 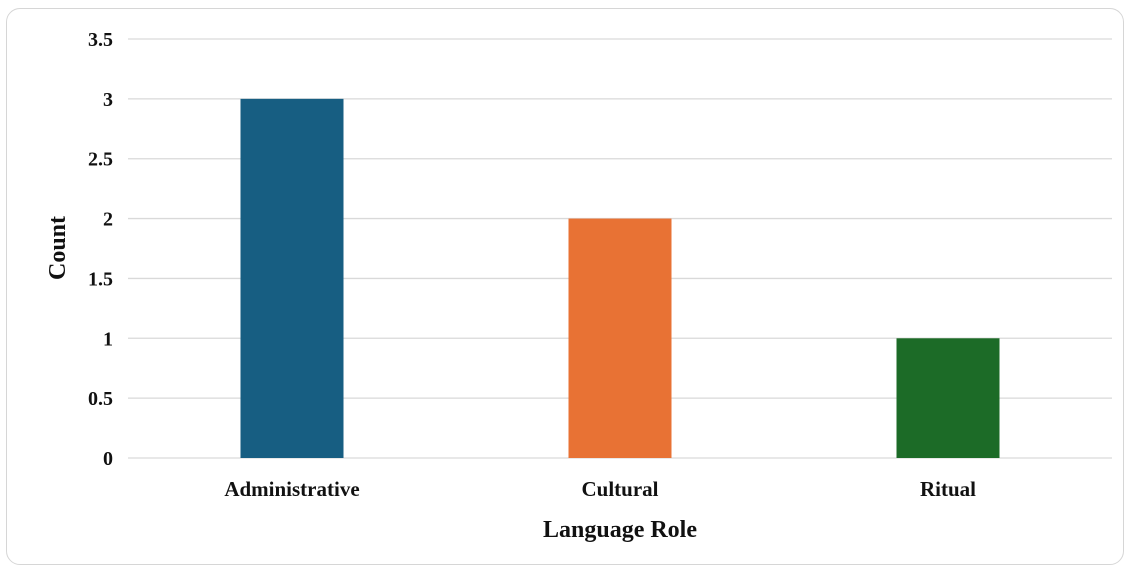 I want to click on y-tick-label: 3, so click(x=108, y=100).